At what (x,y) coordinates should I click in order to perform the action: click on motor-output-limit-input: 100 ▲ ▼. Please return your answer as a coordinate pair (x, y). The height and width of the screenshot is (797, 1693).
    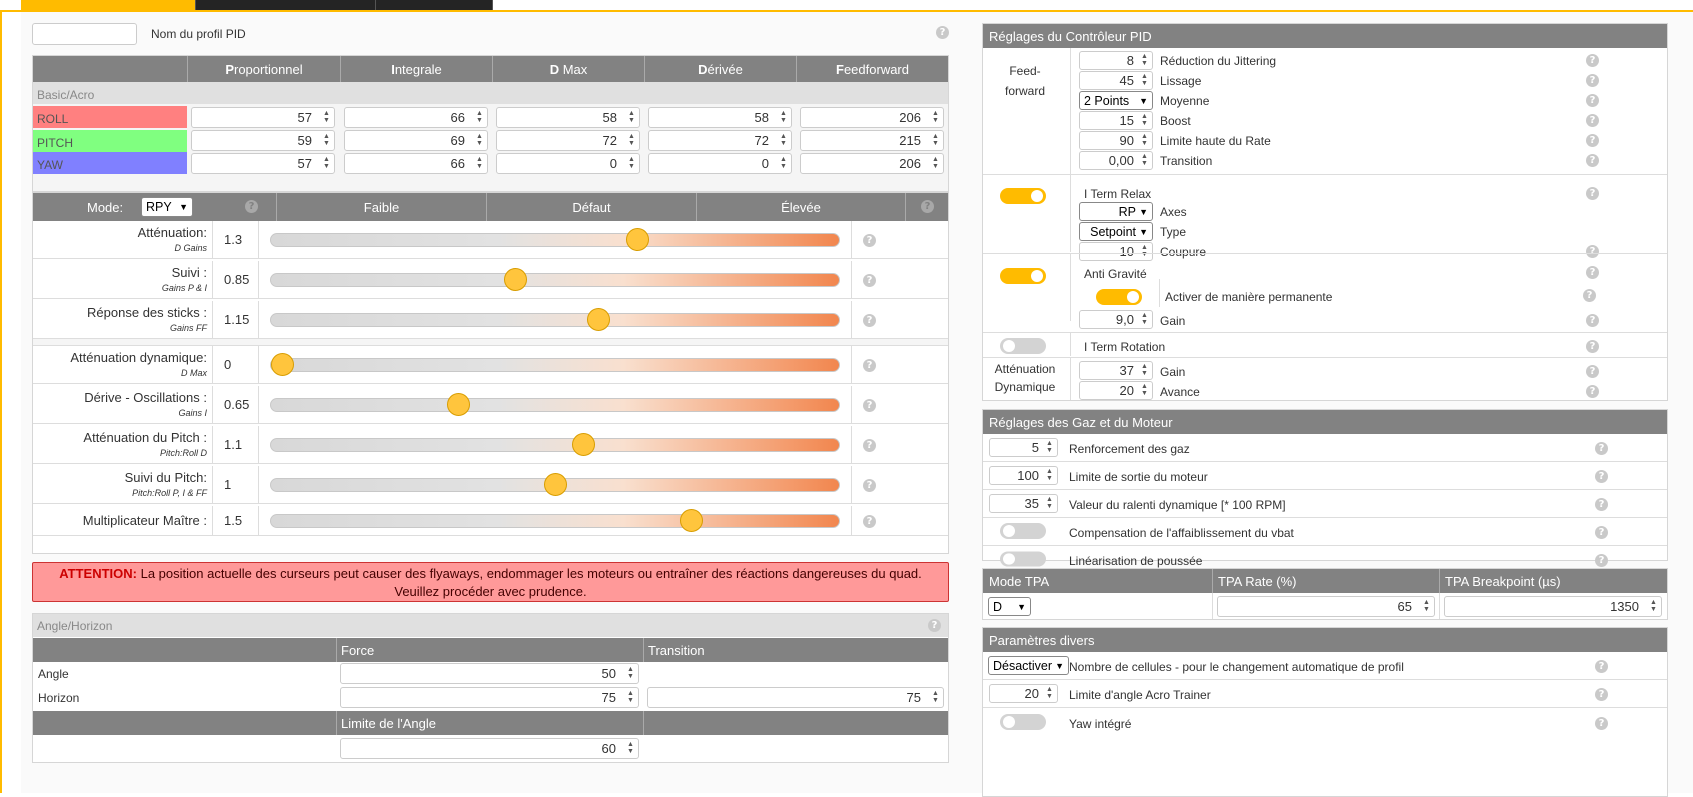
    Looking at the image, I should click on (1023, 475).